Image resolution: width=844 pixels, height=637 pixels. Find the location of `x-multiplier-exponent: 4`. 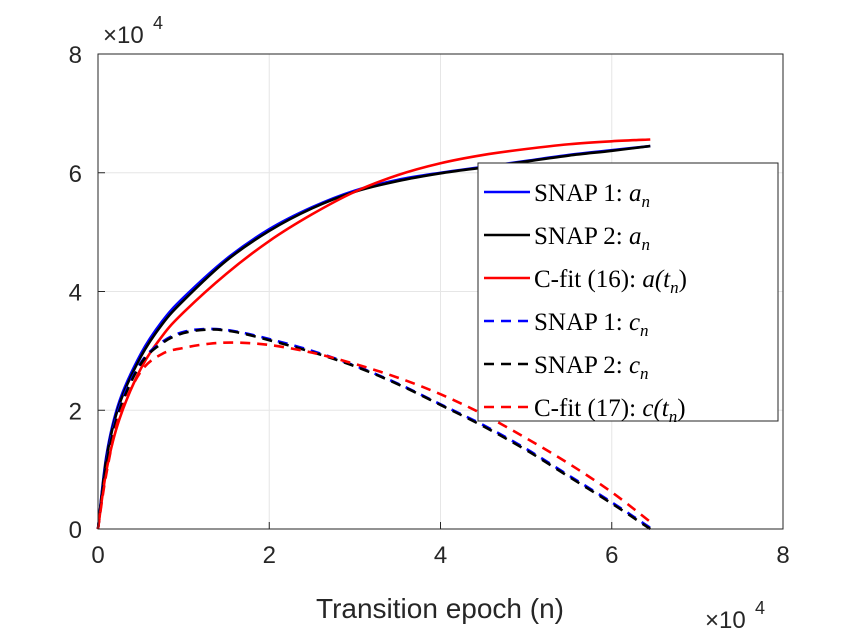

x-multiplier-exponent: 4 is located at coordinates (760, 608).